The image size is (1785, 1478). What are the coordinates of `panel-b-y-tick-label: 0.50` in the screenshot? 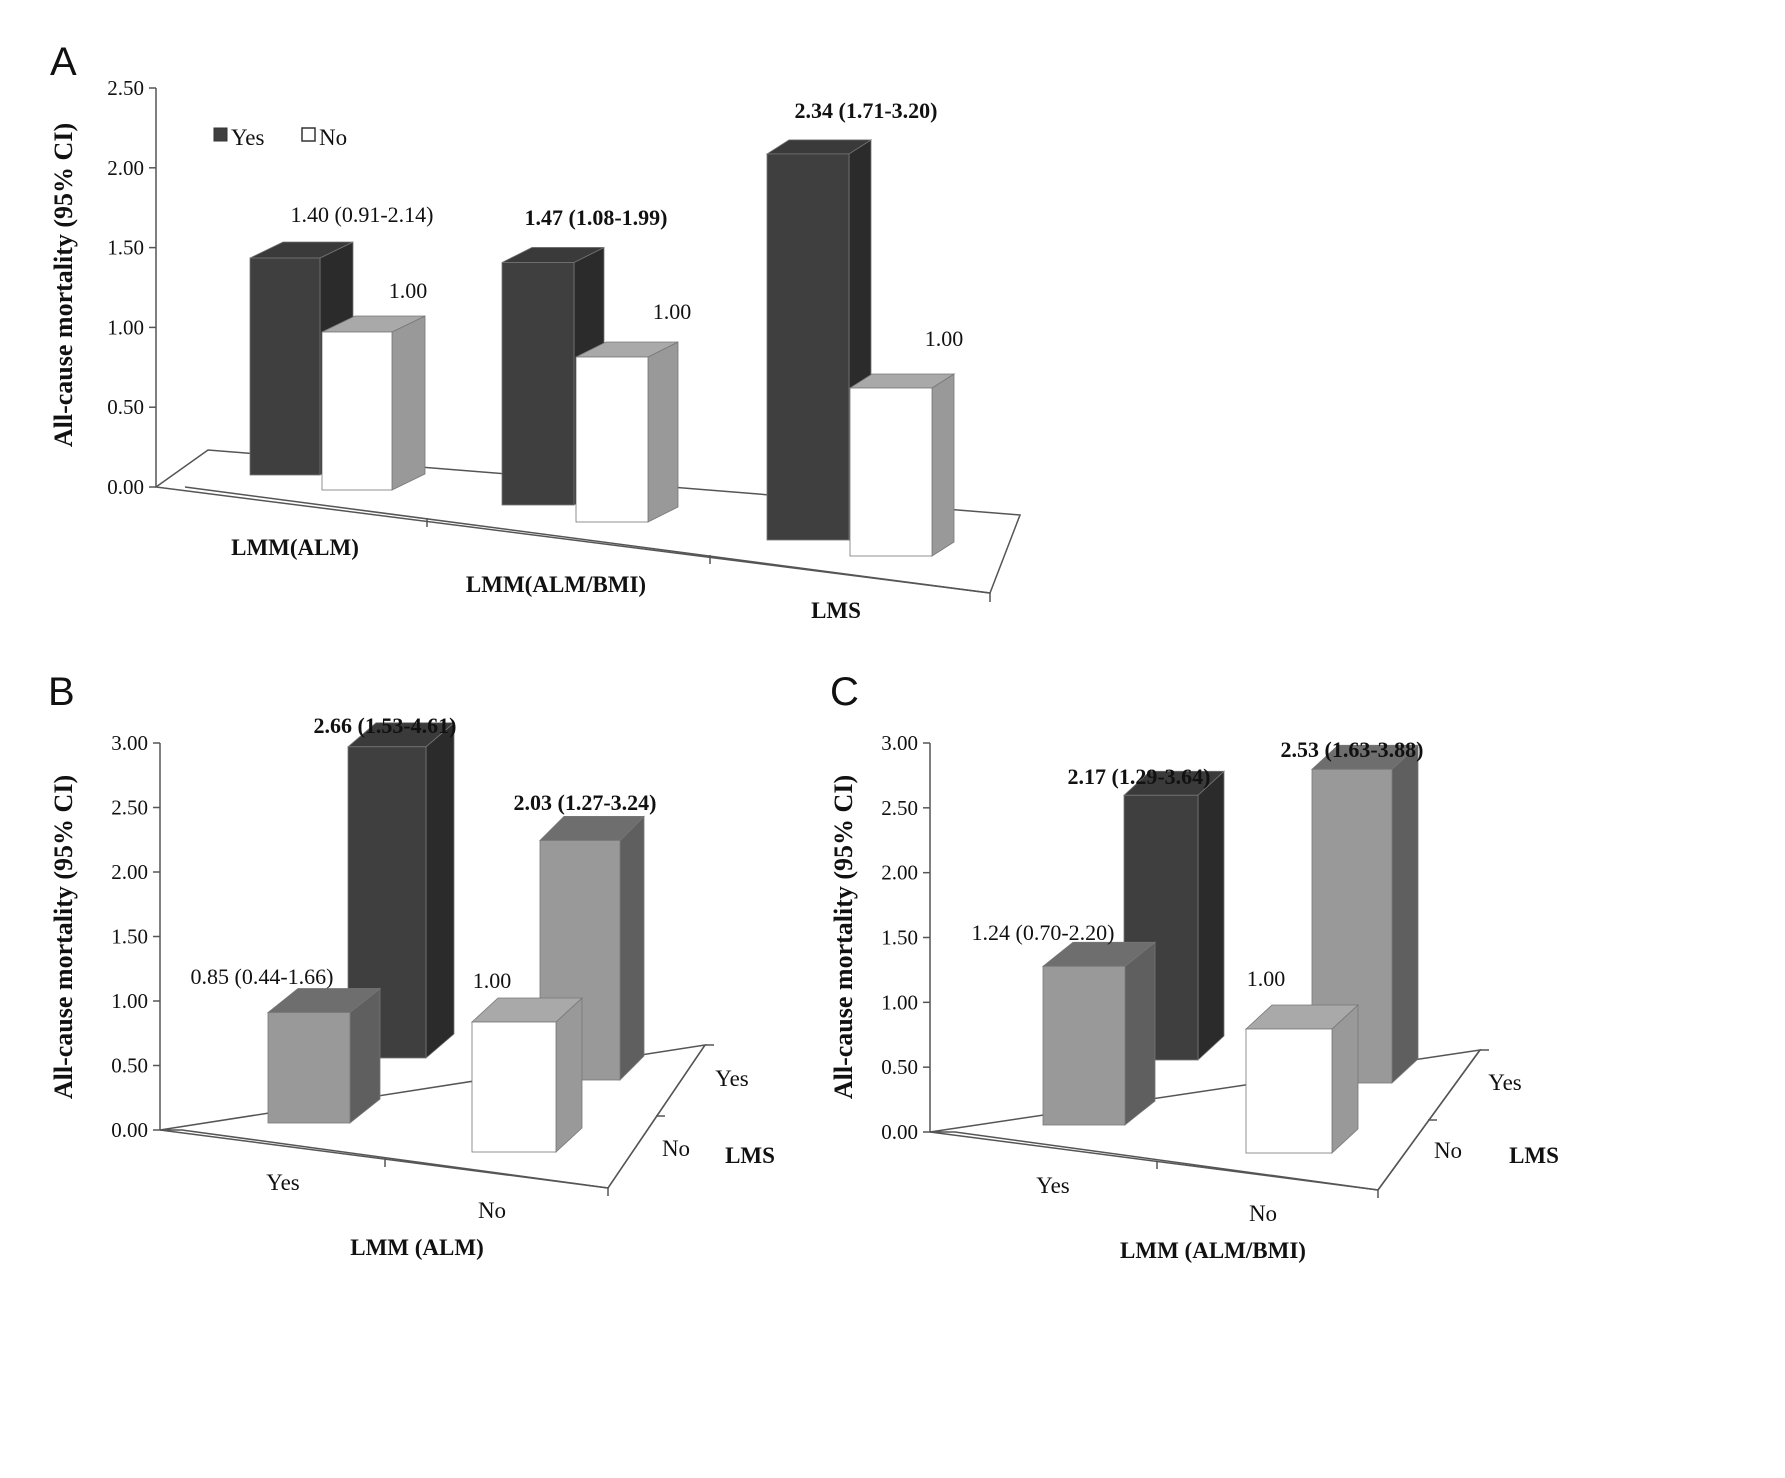 It's located at (129, 1066).